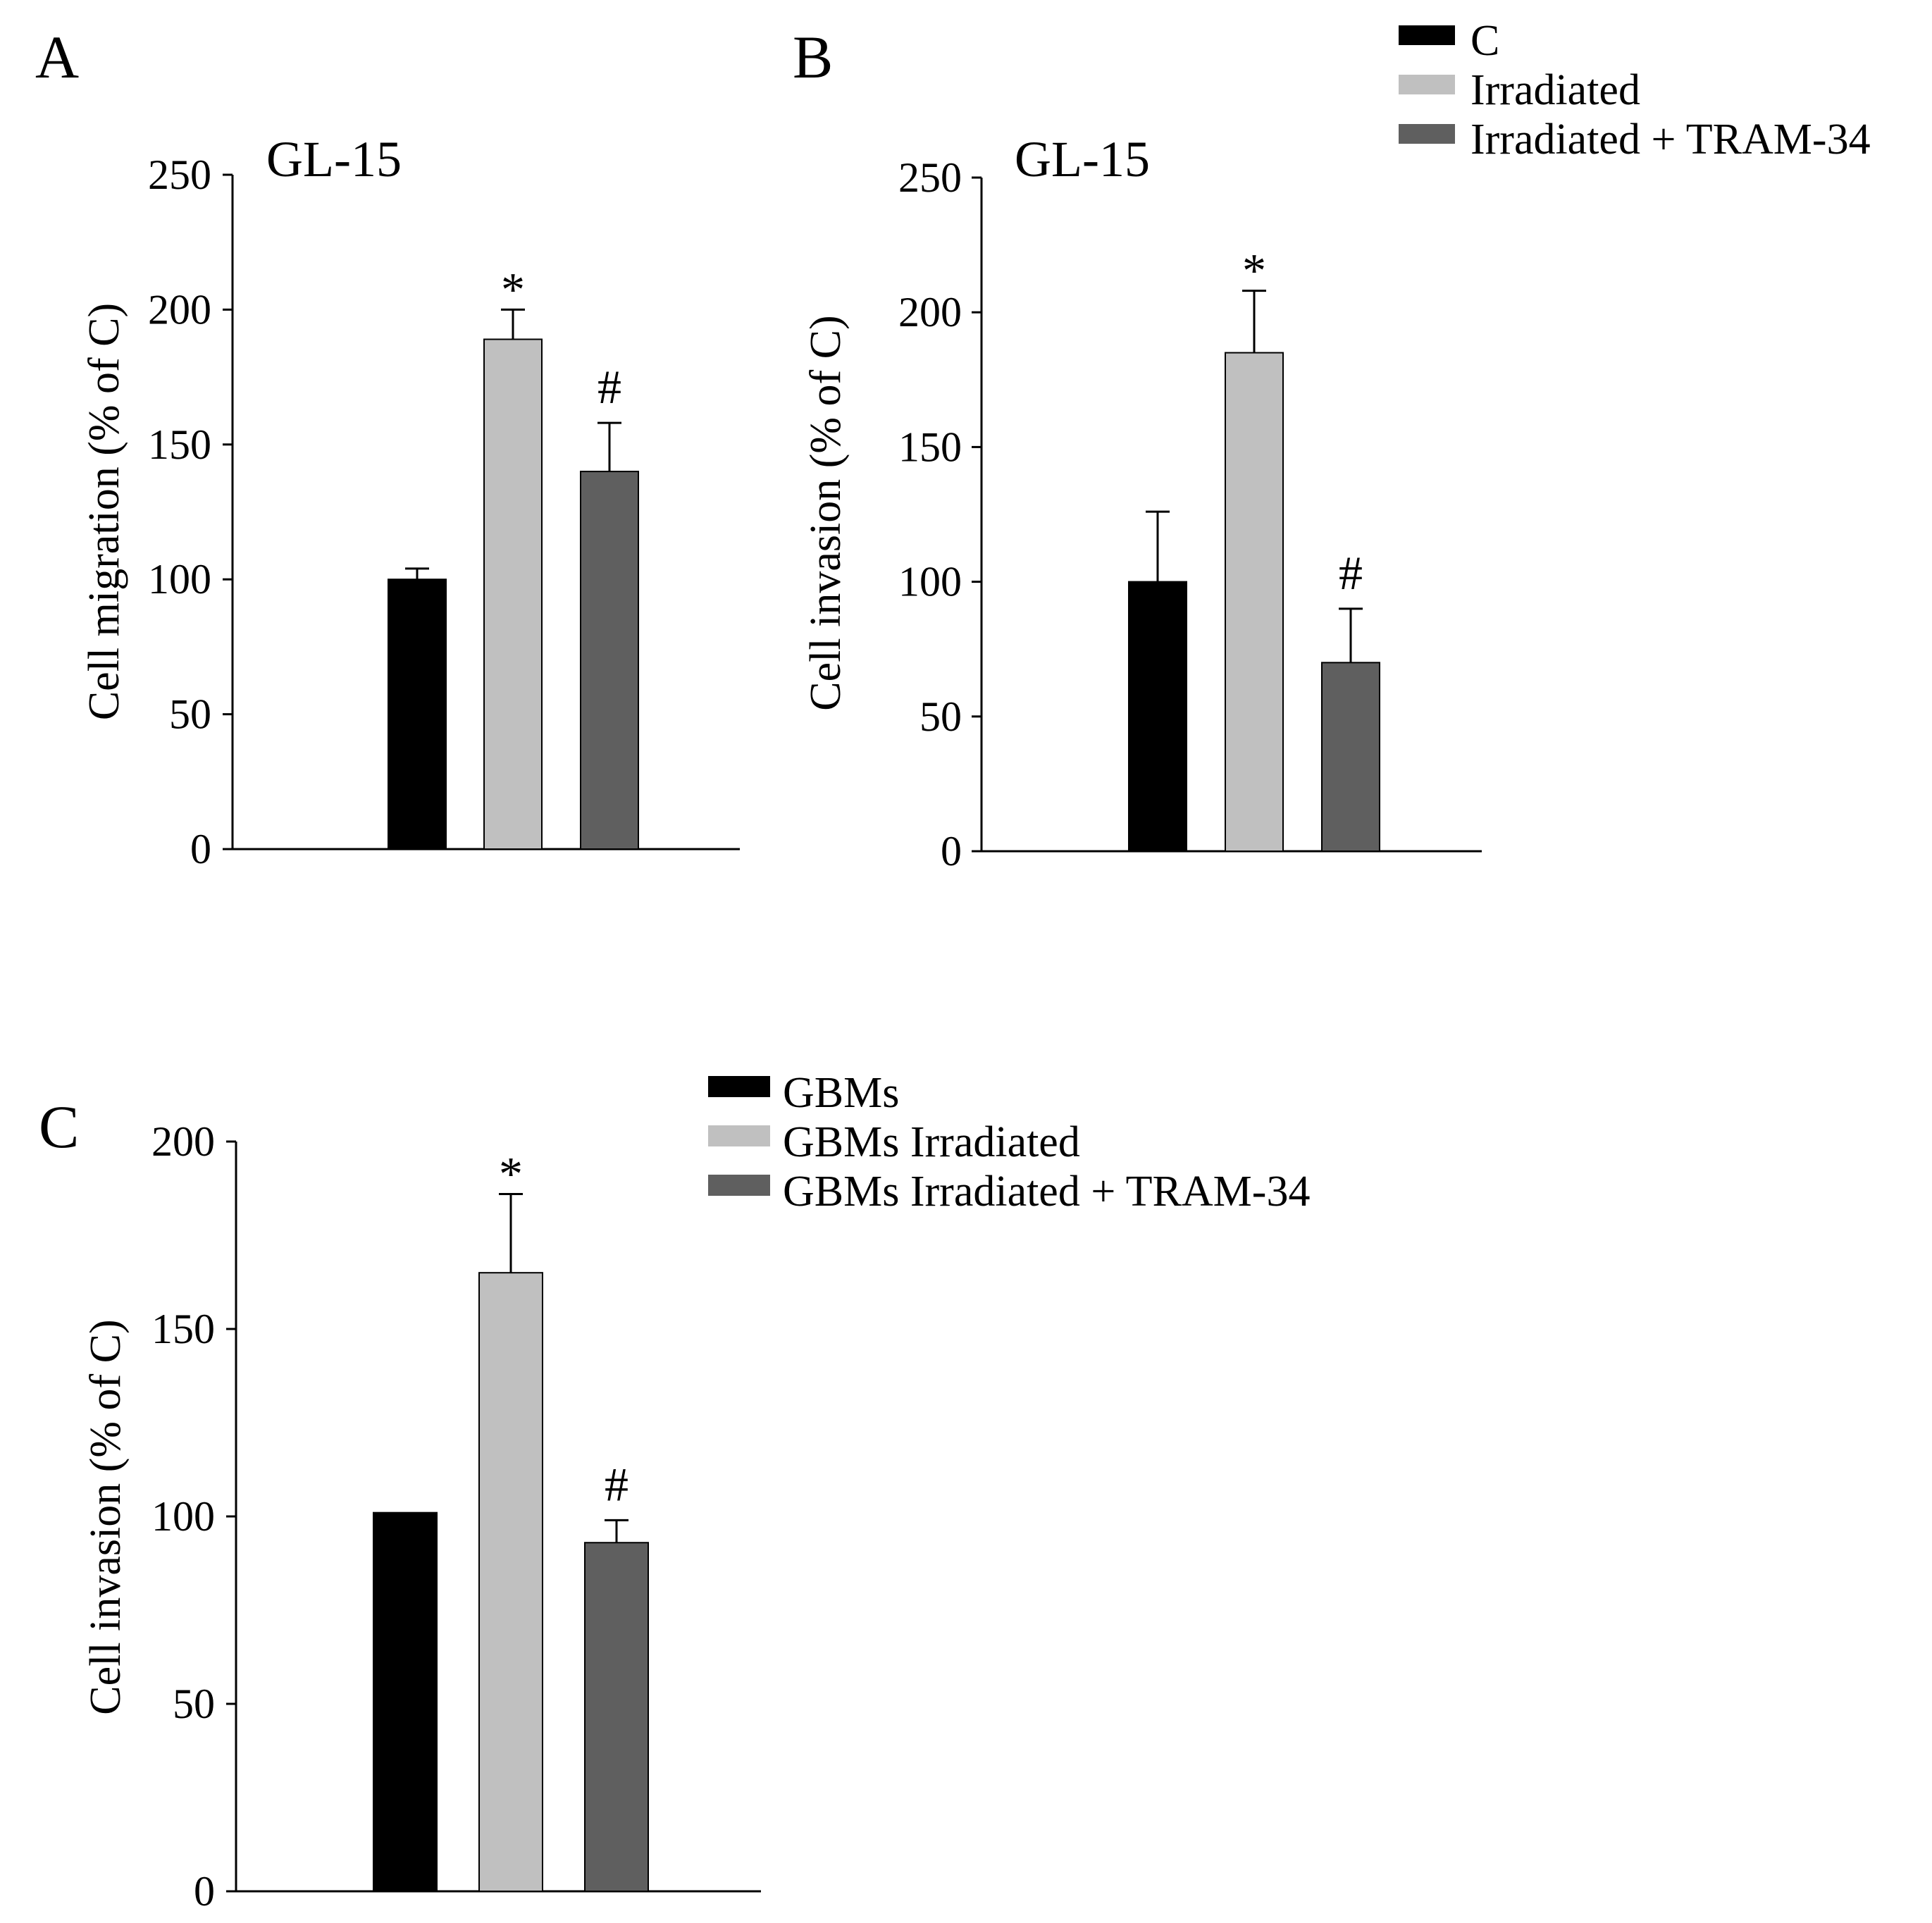  I want to click on legend-label: Irradiated + TRAM-34, so click(1670, 139).